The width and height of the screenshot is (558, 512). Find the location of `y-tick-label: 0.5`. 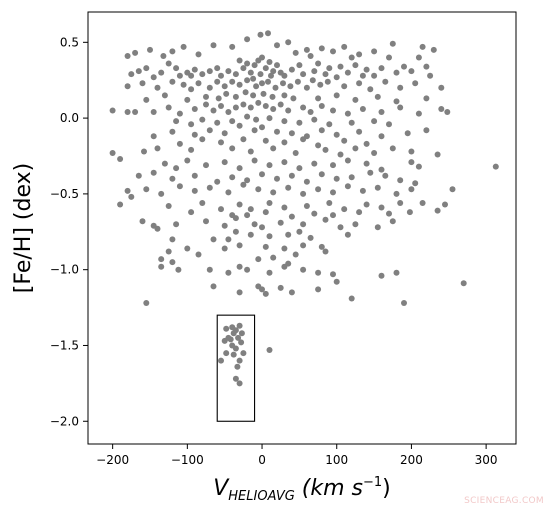

y-tick-label: 0.5 is located at coordinates (69, 42).